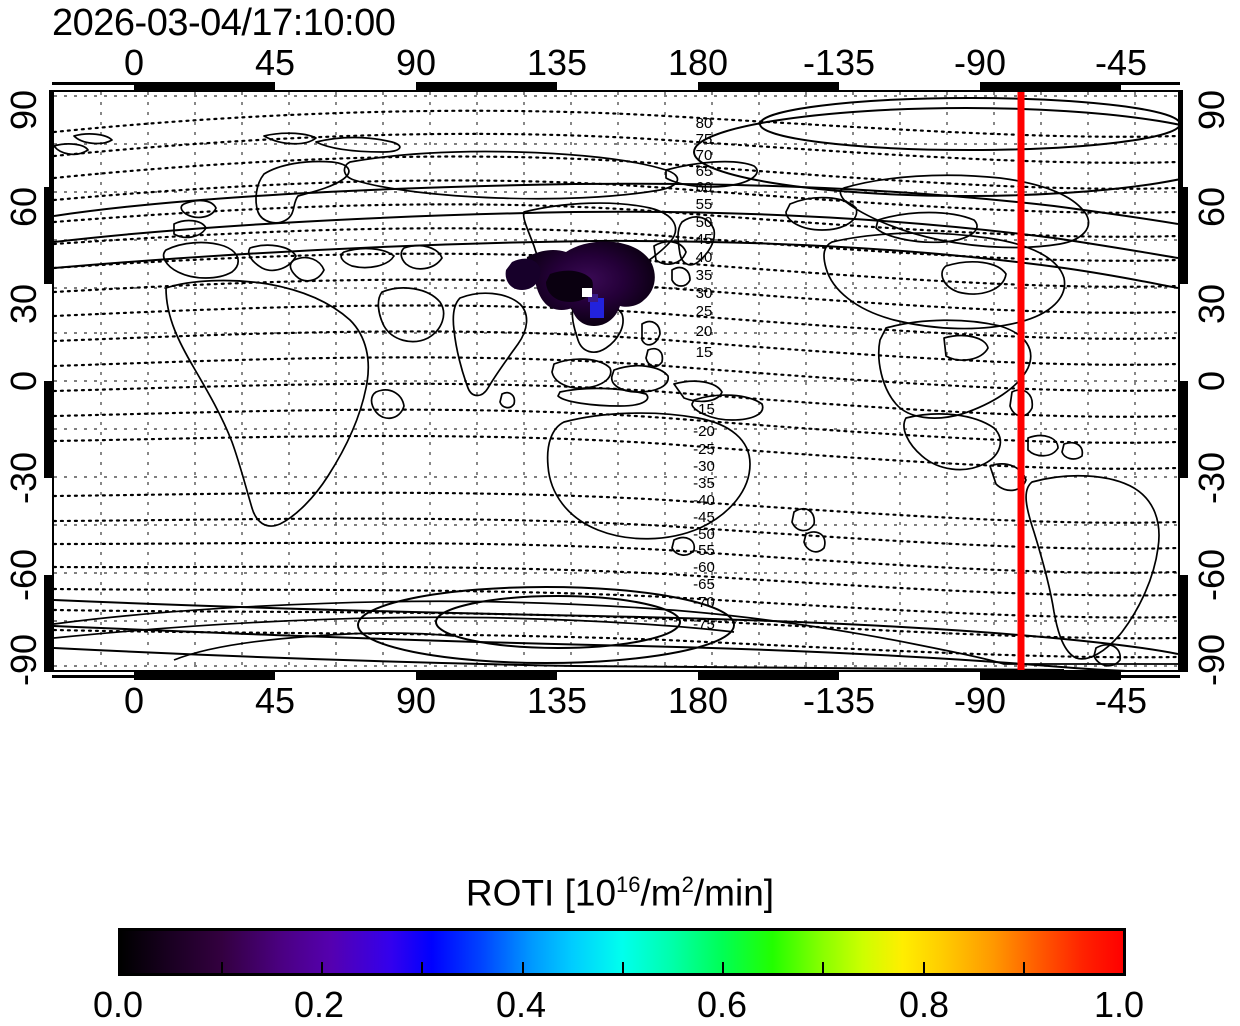  I want to click on left-tick-0: 0, so click(23, 381).